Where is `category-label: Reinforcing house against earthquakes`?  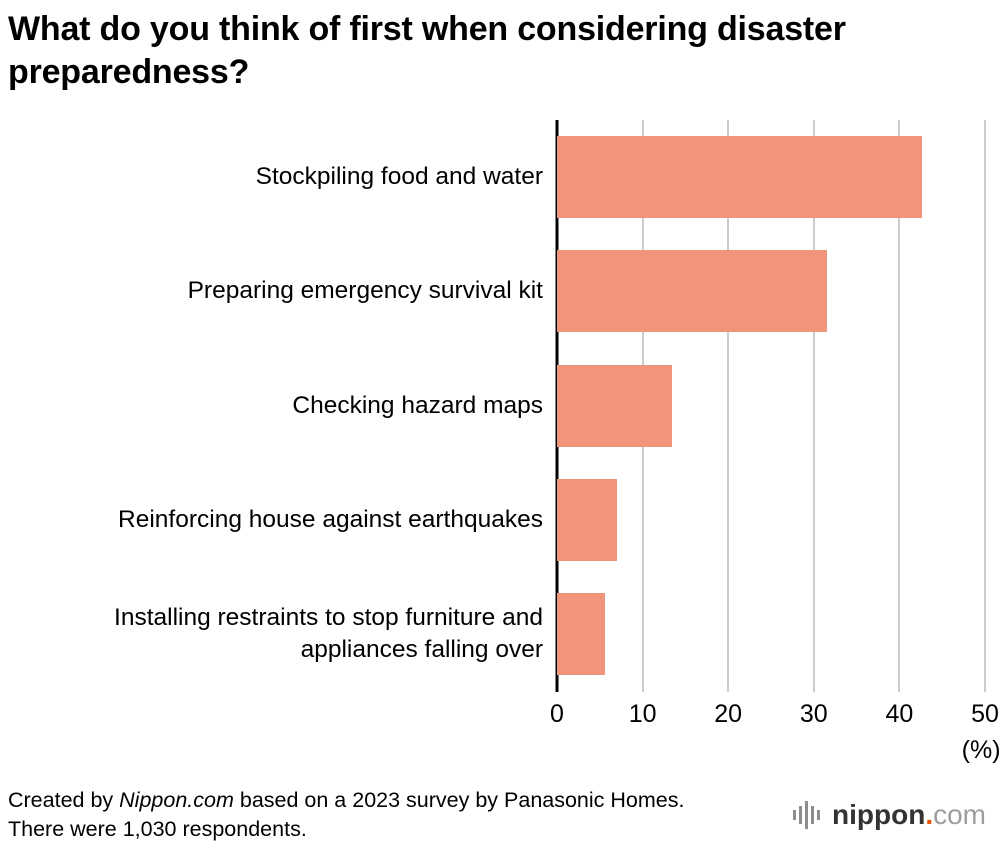 category-label: Reinforcing house against earthquakes is located at coordinates (330, 520).